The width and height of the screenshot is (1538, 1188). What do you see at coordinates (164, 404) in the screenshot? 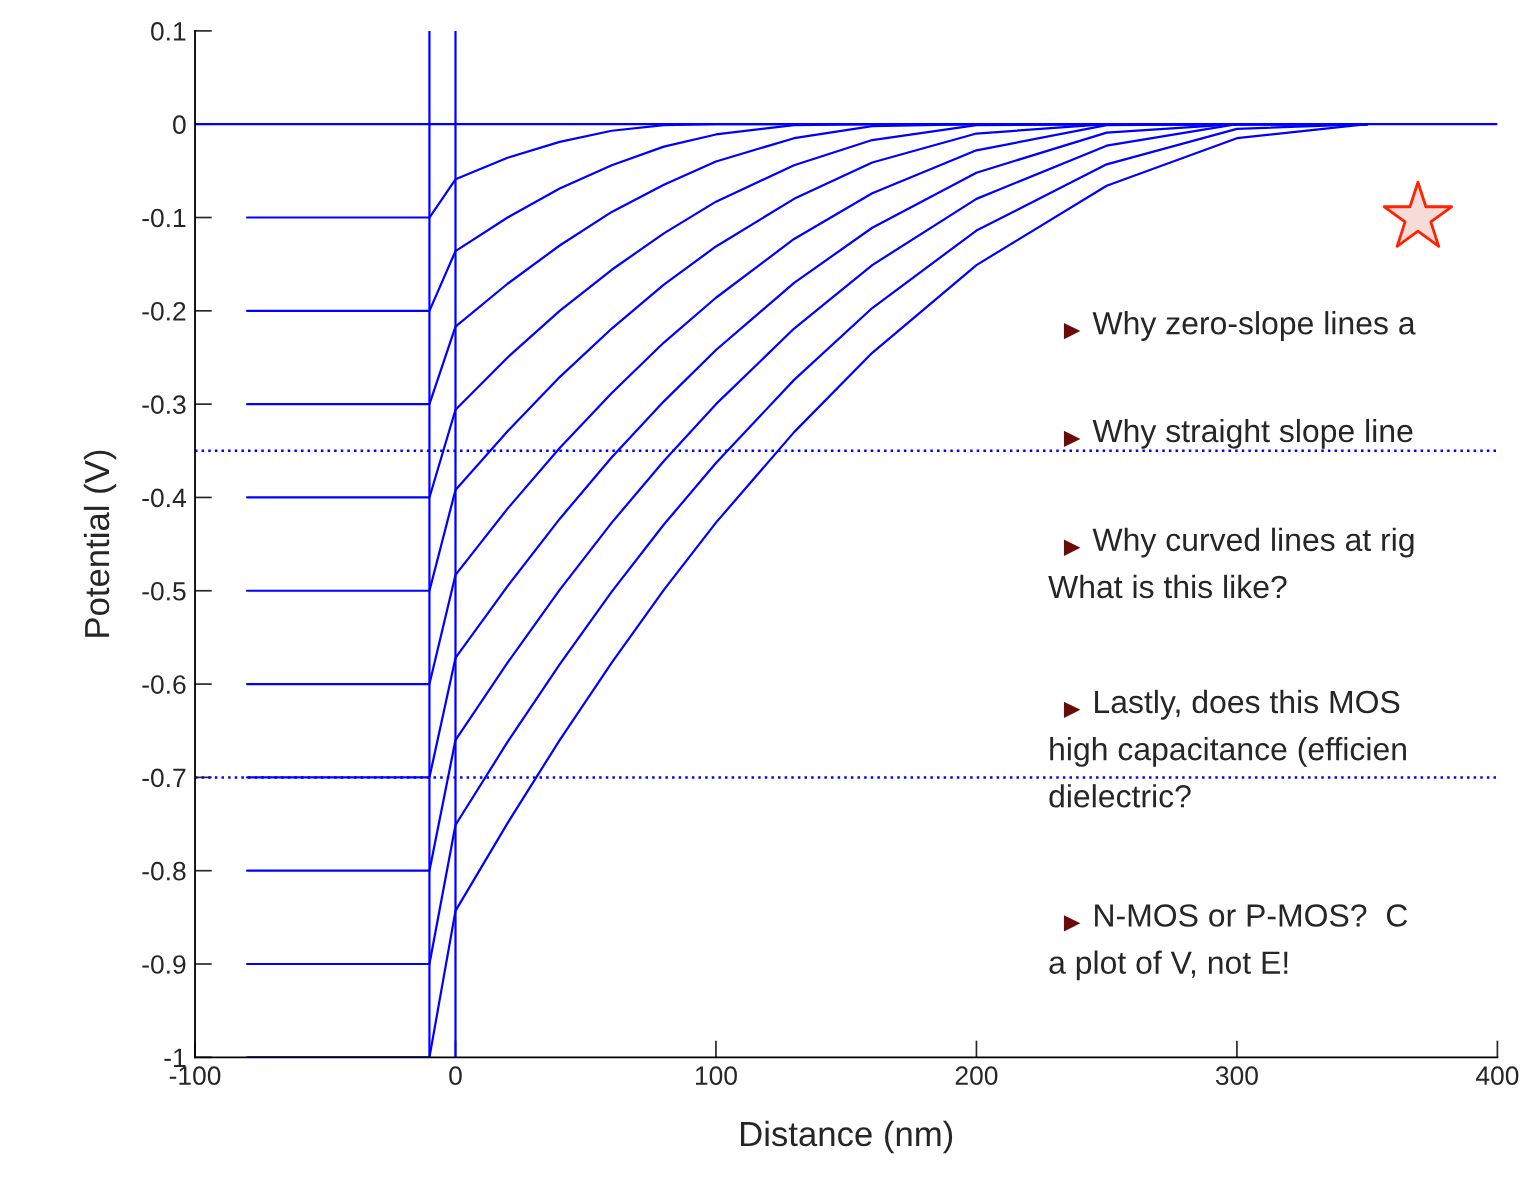
I see `y-tick-label: -0.3` at bounding box center [164, 404].